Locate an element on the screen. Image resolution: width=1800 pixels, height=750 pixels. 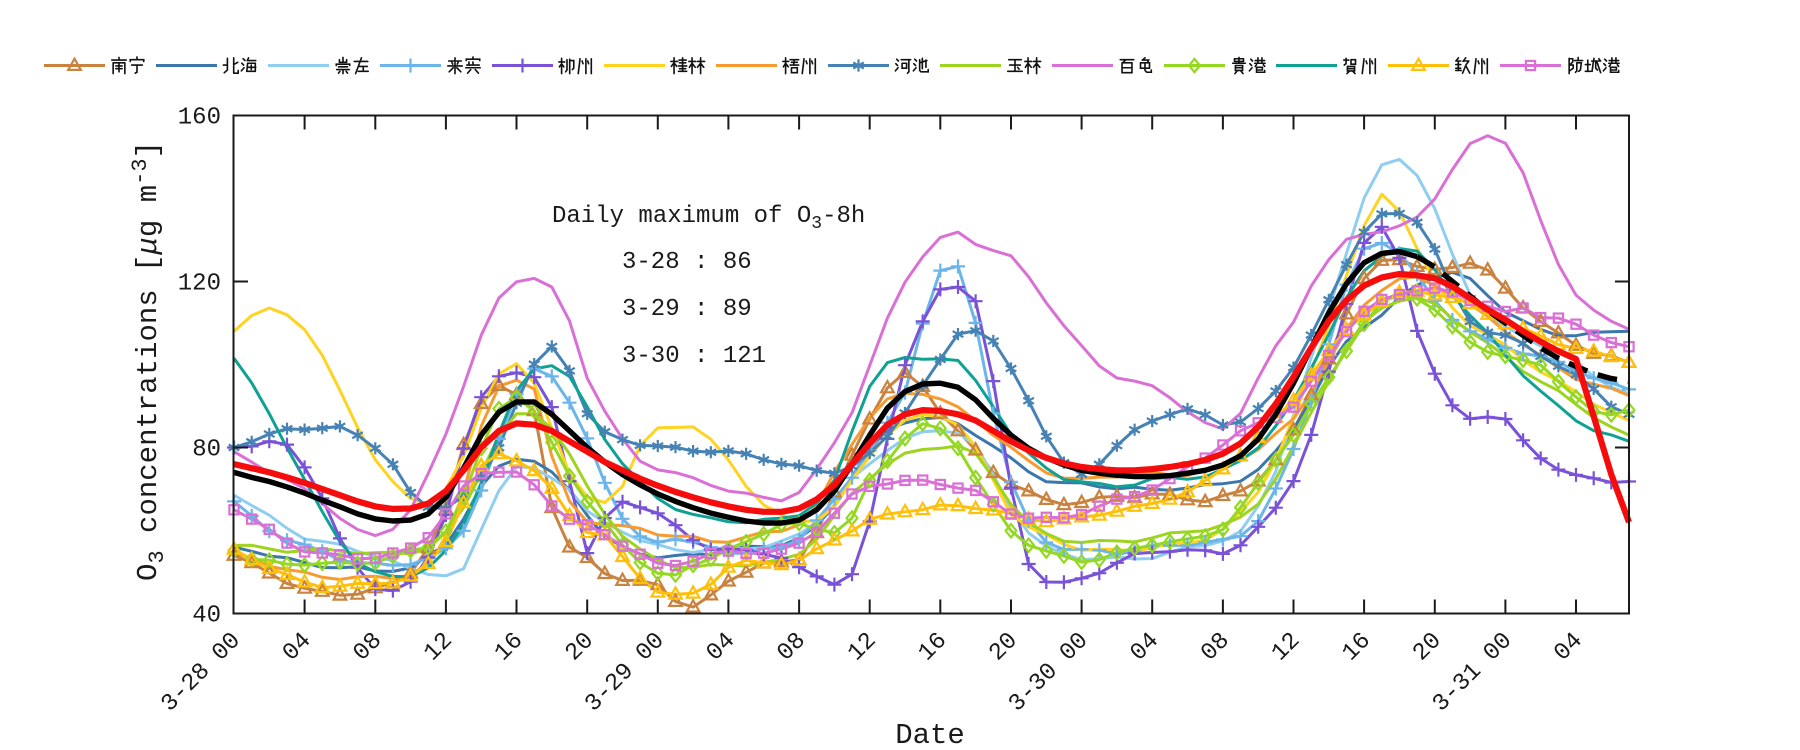
svg-text: 120 is located at coordinates (199, 284).